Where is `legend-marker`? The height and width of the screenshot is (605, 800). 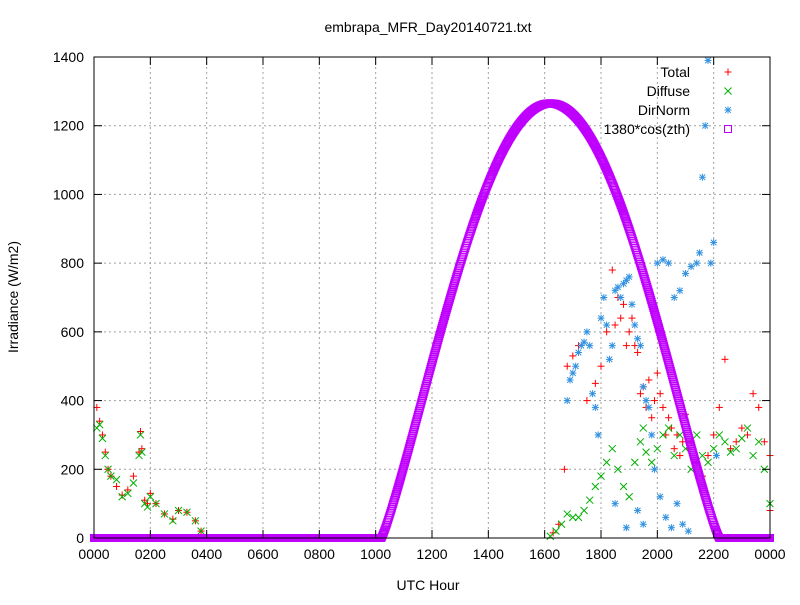 legend-marker is located at coordinates (728, 72).